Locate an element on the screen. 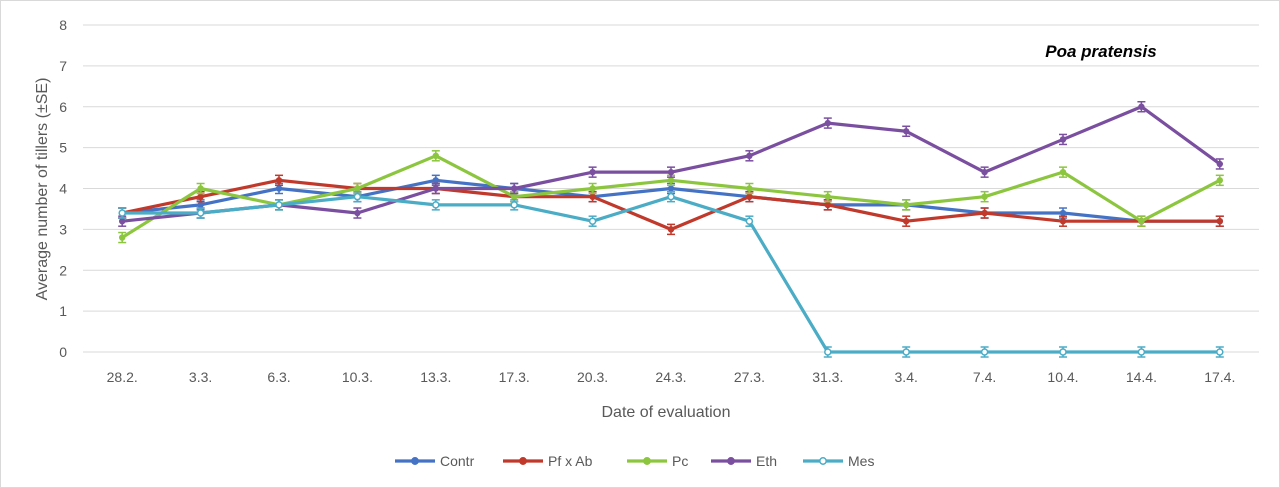 This screenshot has height=488, width=1280. legend-item: Pf x Ab is located at coordinates (548, 461).